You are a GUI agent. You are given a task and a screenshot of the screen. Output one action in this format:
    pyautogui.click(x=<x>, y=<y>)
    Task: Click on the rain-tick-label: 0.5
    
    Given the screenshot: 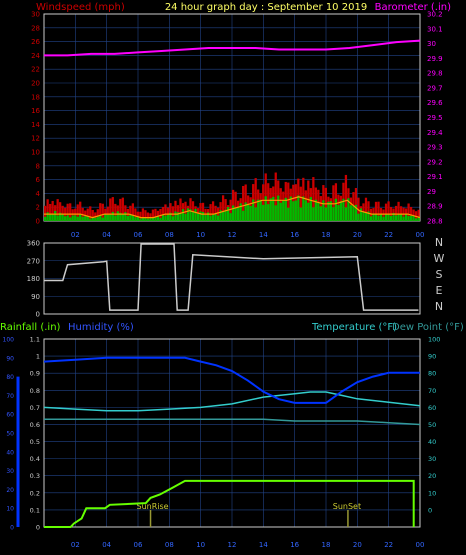 What is the action you would take?
    pyautogui.click(x=35, y=442)
    